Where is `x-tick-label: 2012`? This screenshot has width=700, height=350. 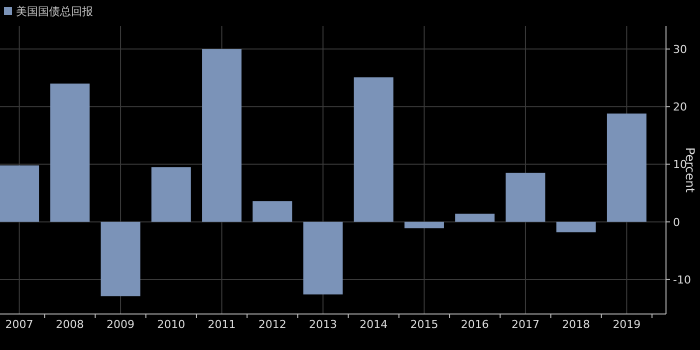 x-tick-label: 2012 is located at coordinates (272, 324).